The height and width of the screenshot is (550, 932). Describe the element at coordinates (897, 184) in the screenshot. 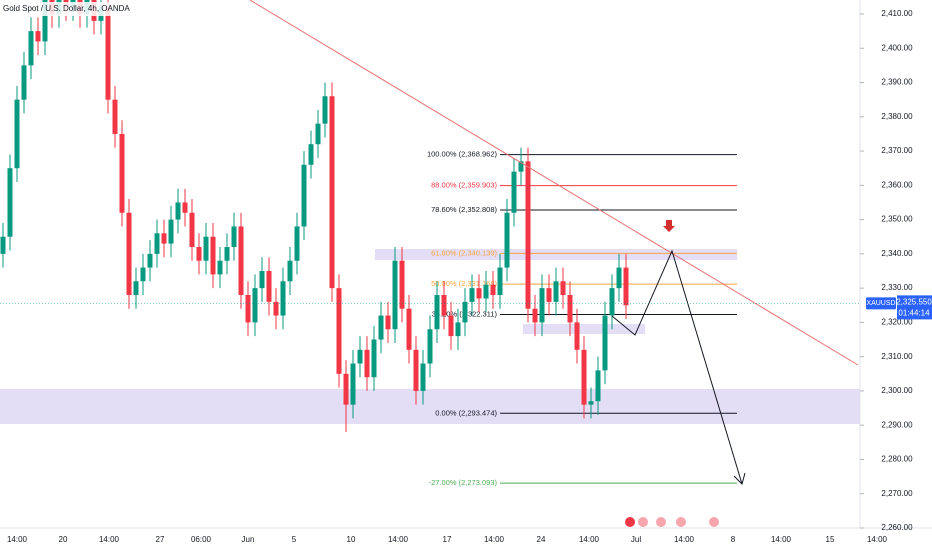

I see `y-tick-label: 2,360.00` at that location.